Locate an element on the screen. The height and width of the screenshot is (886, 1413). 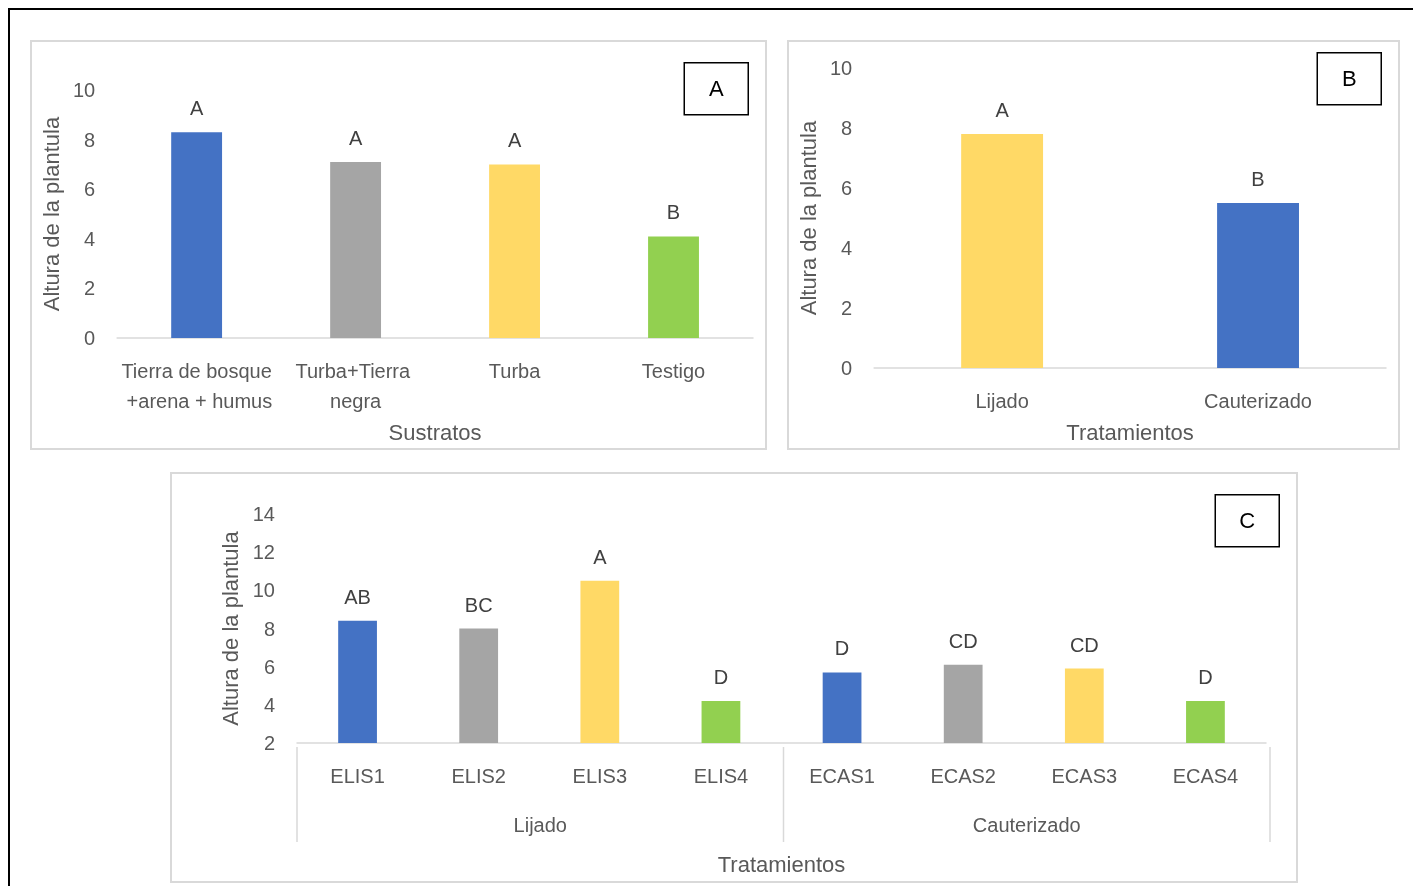
x-tick-label: Testigo is located at coordinates (673, 371).